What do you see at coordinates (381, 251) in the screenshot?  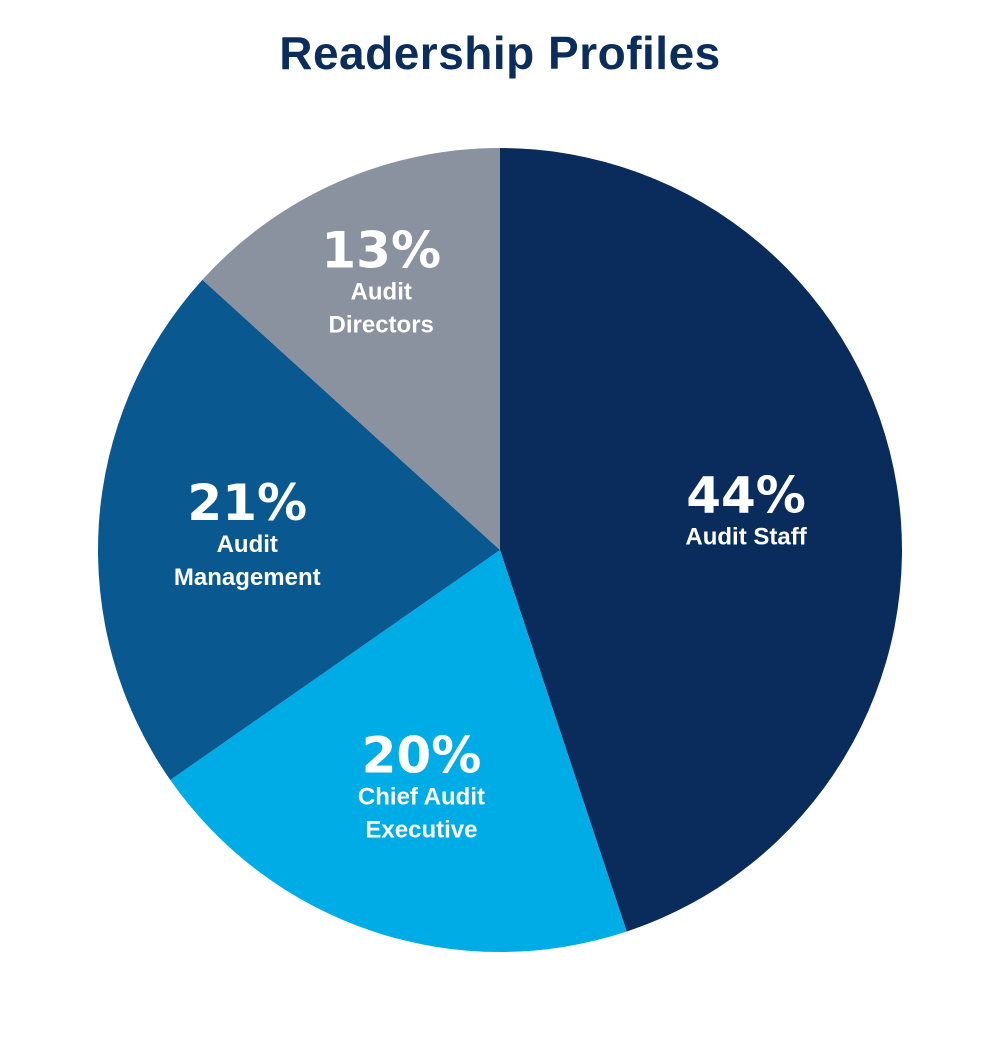 I see `slice-value-label-3: 13%` at bounding box center [381, 251].